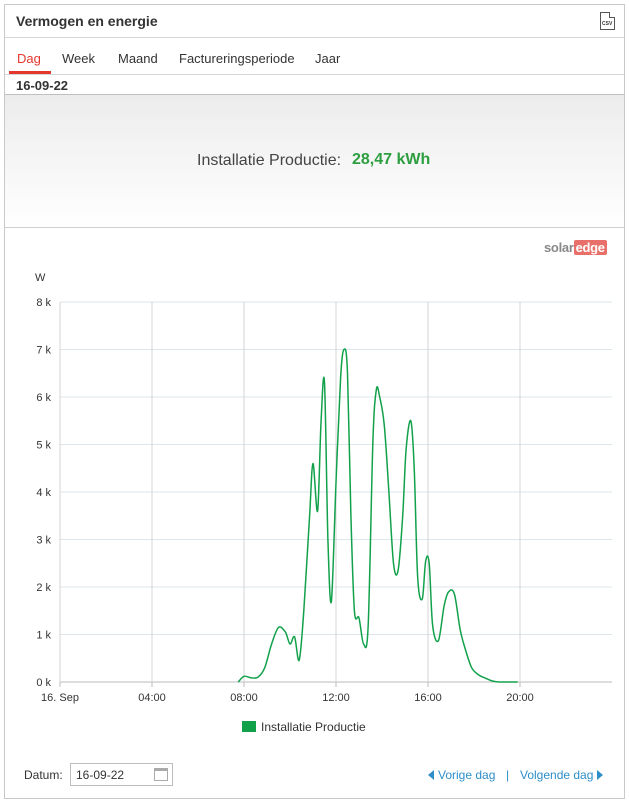 This screenshot has width=629, height=803. Describe the element at coordinates (87, 21) in the screenshot. I see `panel-title: Vermogen en energie` at that location.